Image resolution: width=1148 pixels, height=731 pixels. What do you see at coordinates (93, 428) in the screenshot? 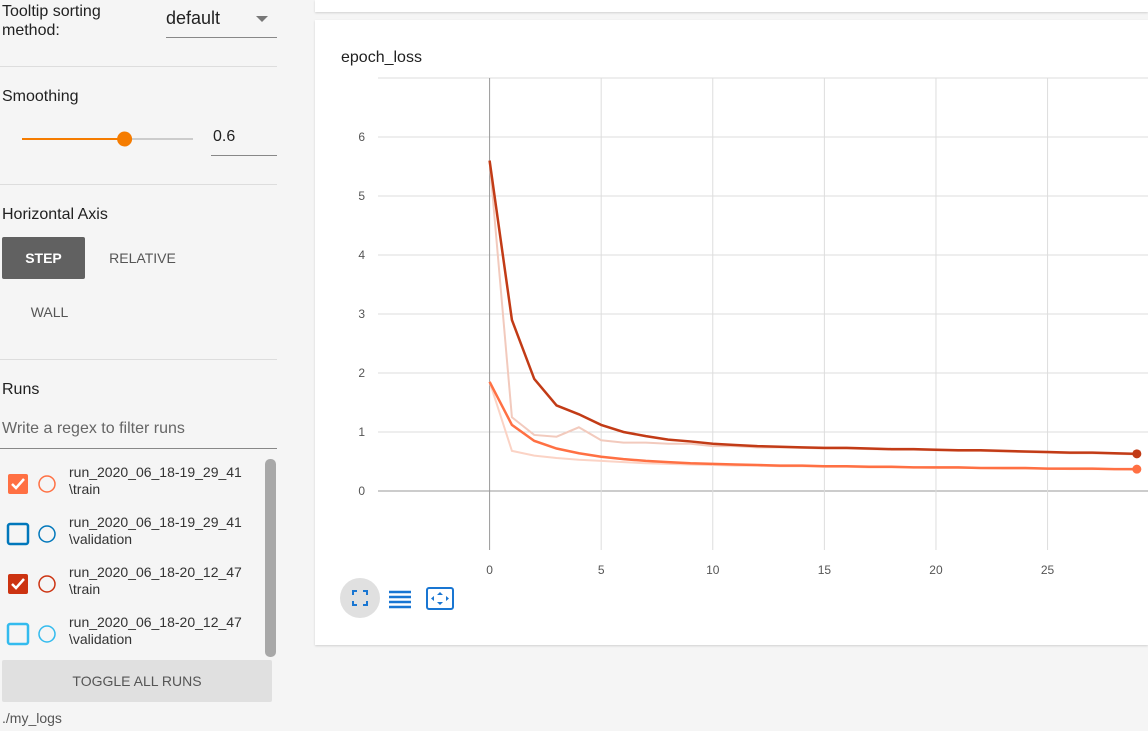
I see `filter-placeholder: Write a regex to filter runs` at bounding box center [93, 428].